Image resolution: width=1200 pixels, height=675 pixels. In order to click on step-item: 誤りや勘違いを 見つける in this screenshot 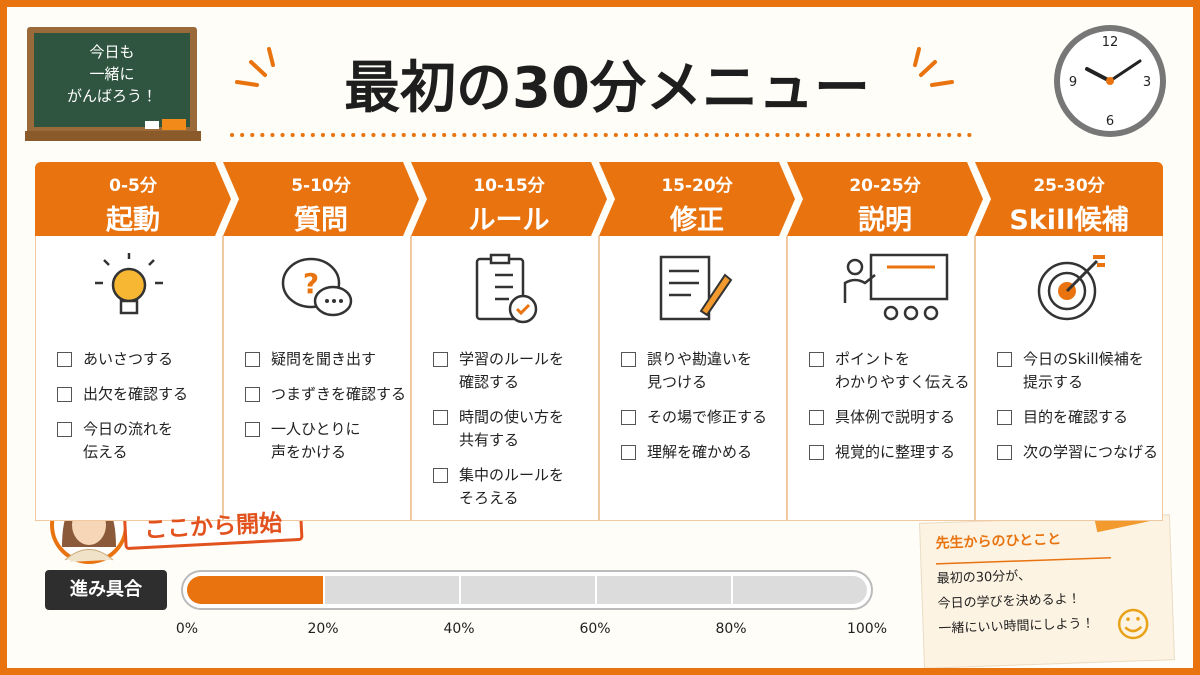, I will do `click(700, 370)`.